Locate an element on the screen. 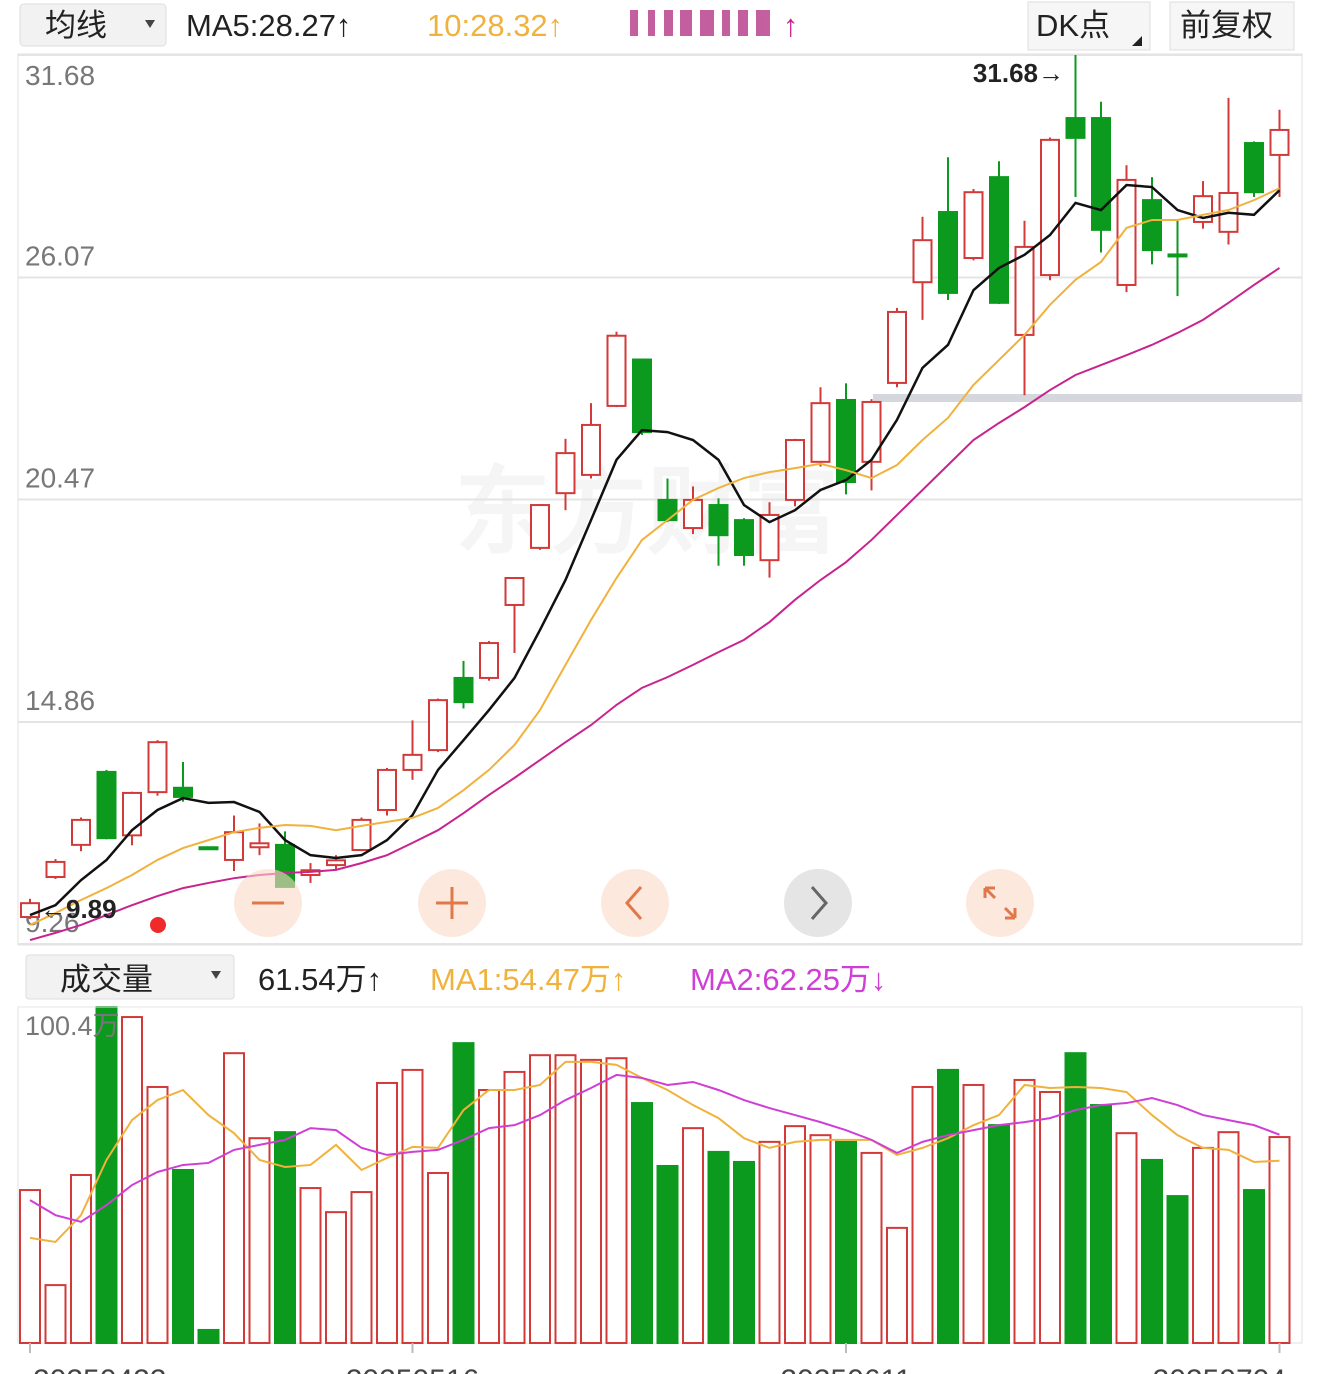 This screenshot has height=1374, width=1320. right-icon is located at coordinates (819, 903).